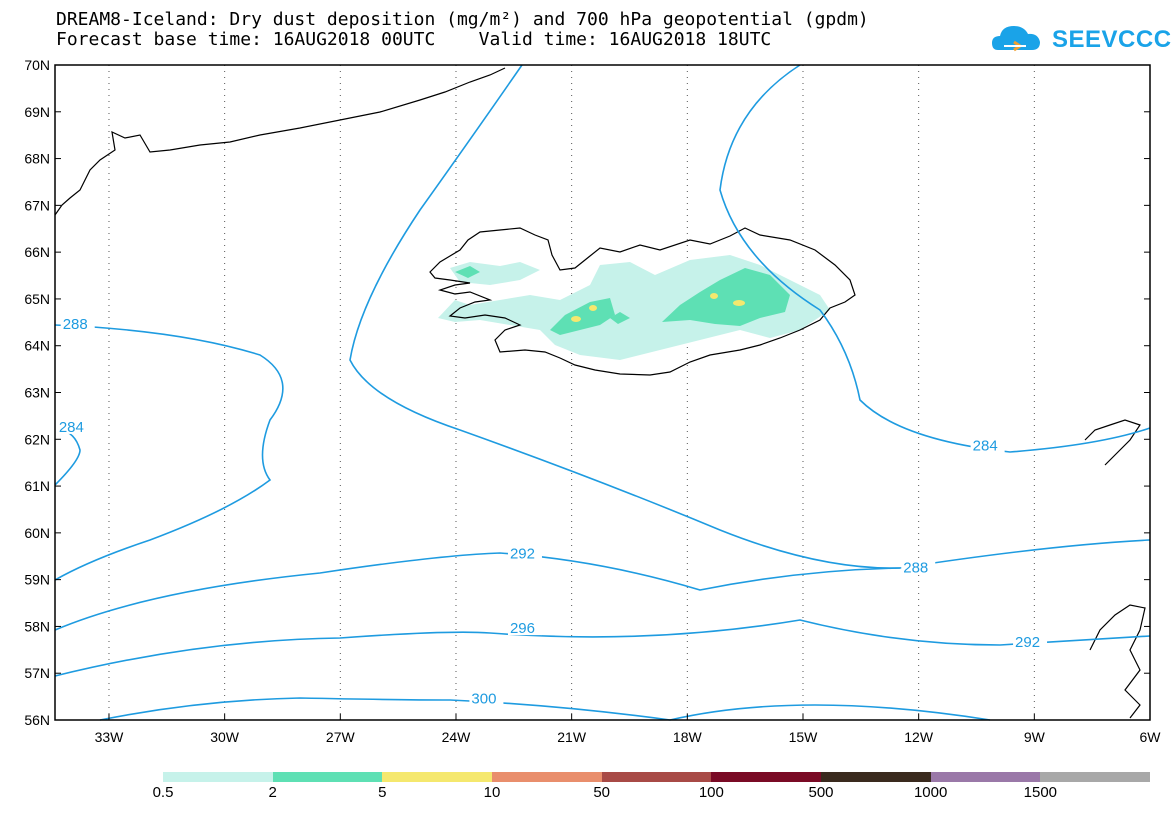 This screenshot has width=1175, height=815. What do you see at coordinates (37, 580) in the screenshot?
I see `lat-label: 59N` at bounding box center [37, 580].